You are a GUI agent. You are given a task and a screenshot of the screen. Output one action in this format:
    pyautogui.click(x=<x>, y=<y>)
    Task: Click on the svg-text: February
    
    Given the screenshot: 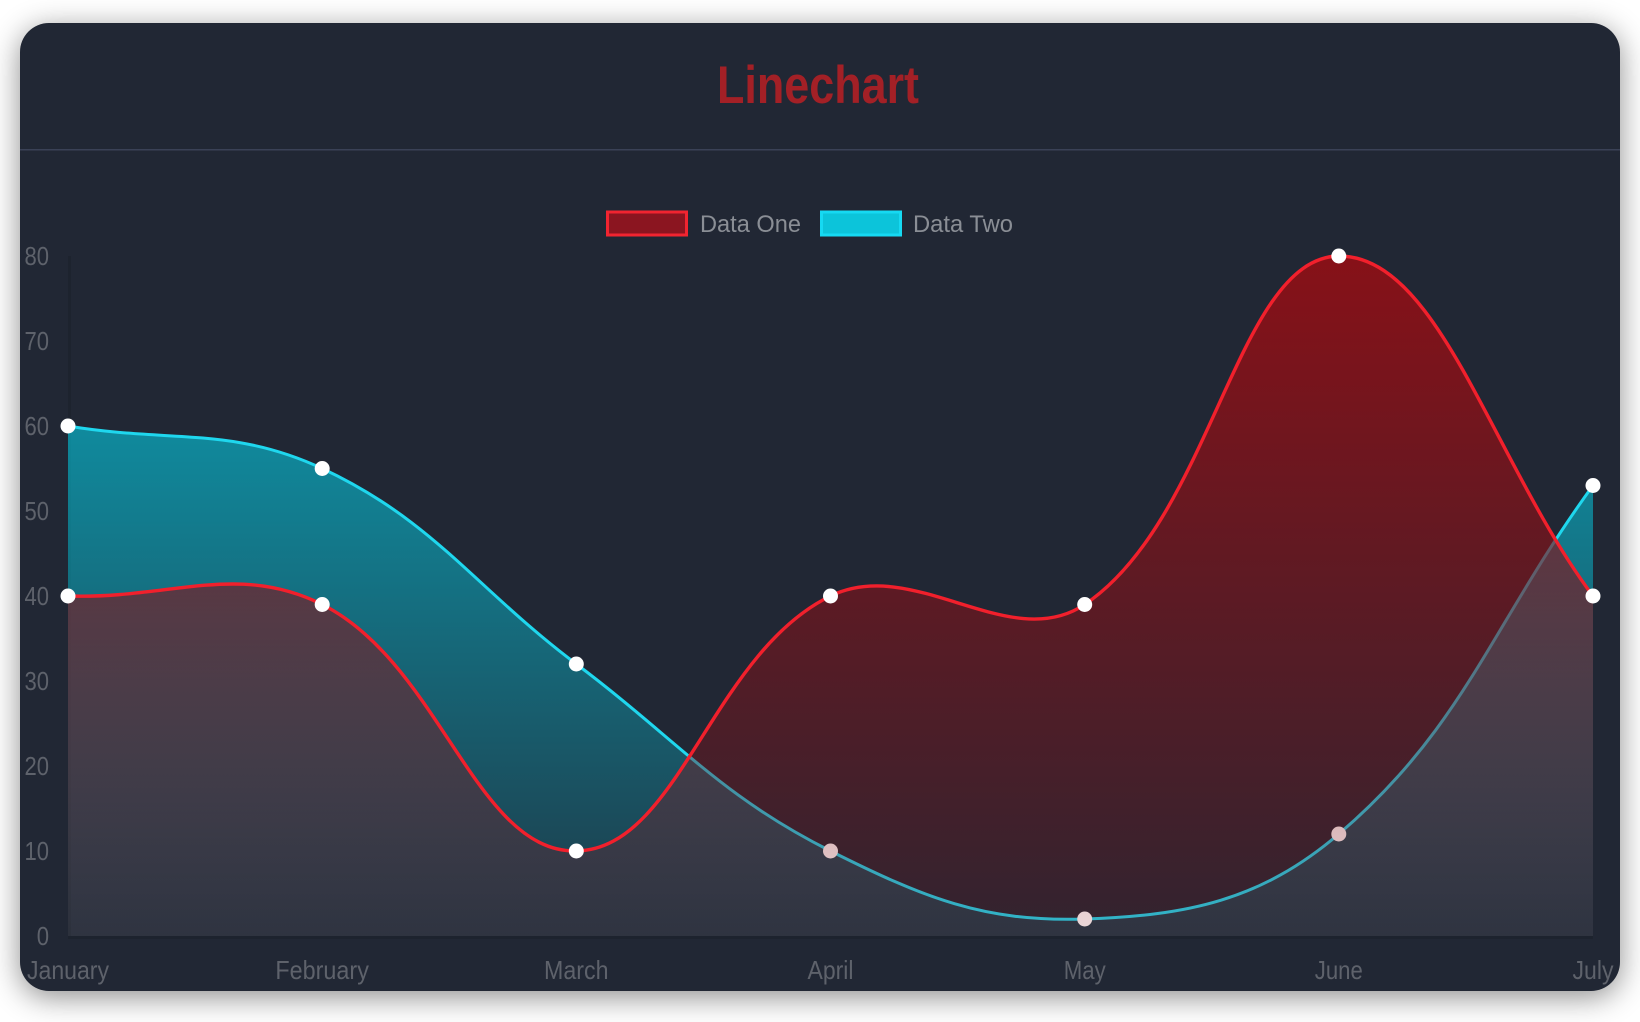 What is the action you would take?
    pyautogui.click(x=322, y=970)
    